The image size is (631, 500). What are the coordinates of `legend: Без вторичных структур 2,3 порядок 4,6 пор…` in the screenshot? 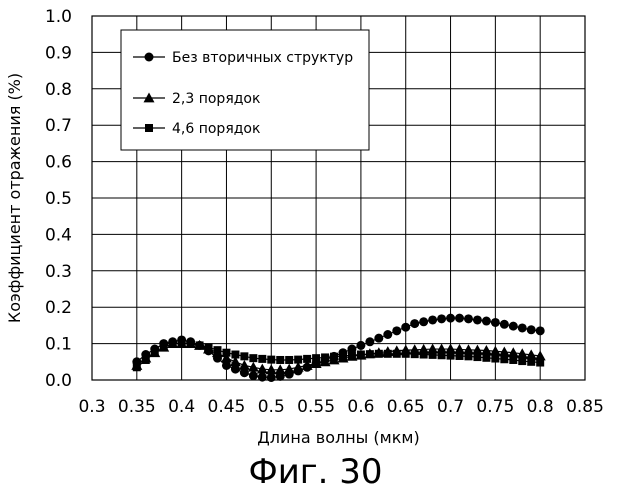 It's located at (245, 90).